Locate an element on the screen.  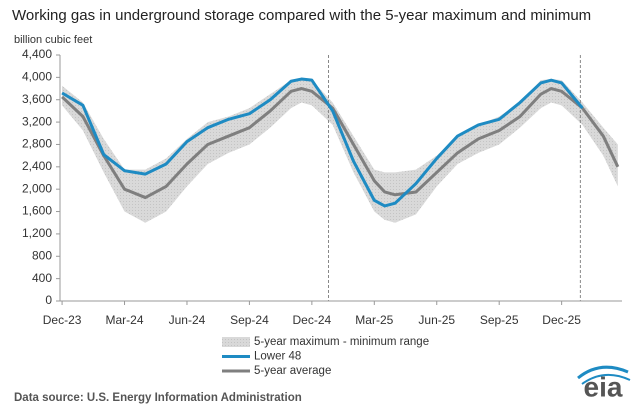
legend-swatch is located at coordinates (236, 342).